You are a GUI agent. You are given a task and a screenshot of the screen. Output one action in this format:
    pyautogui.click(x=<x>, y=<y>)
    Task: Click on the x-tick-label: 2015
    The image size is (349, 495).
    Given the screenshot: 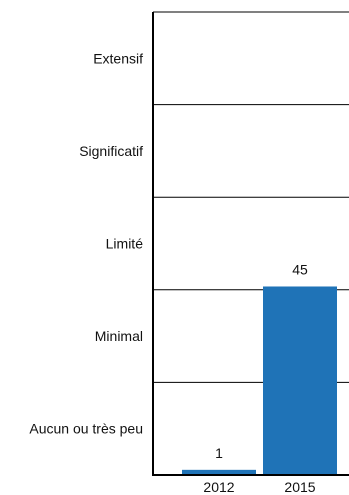 What is the action you would take?
    pyautogui.click(x=299, y=487)
    